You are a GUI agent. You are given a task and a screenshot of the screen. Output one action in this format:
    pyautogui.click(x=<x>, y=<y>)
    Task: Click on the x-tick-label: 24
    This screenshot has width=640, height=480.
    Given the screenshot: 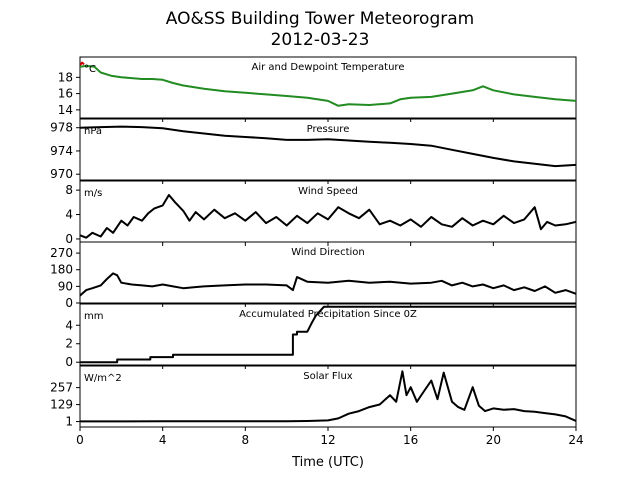 What is the action you would take?
    pyautogui.click(x=575, y=440)
    